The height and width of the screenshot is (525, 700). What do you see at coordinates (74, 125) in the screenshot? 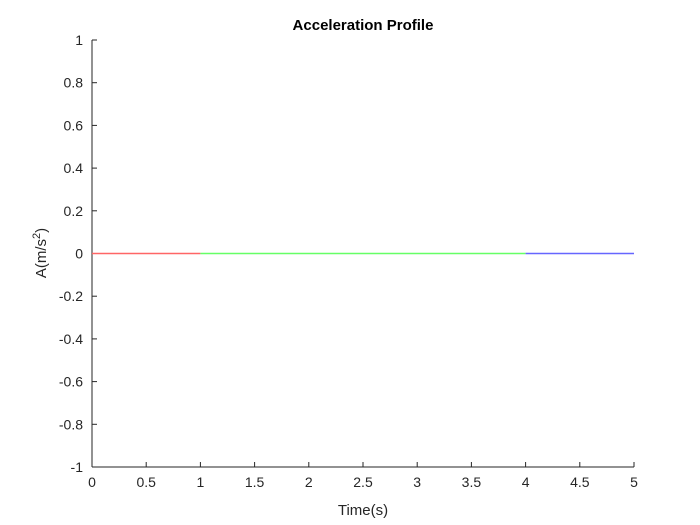
I see `y-tick-label: 0.6` at bounding box center [74, 125].